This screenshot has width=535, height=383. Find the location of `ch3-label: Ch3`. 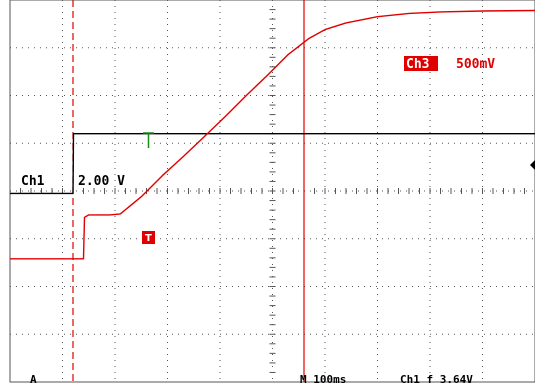

ch3-label: Ch3 is located at coordinates (417, 64).